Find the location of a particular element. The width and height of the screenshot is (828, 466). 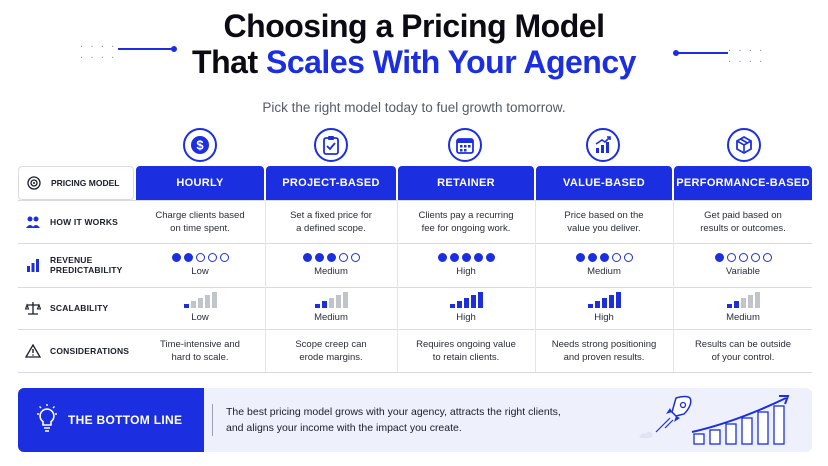

scalability-label: Medium is located at coordinates (331, 317).